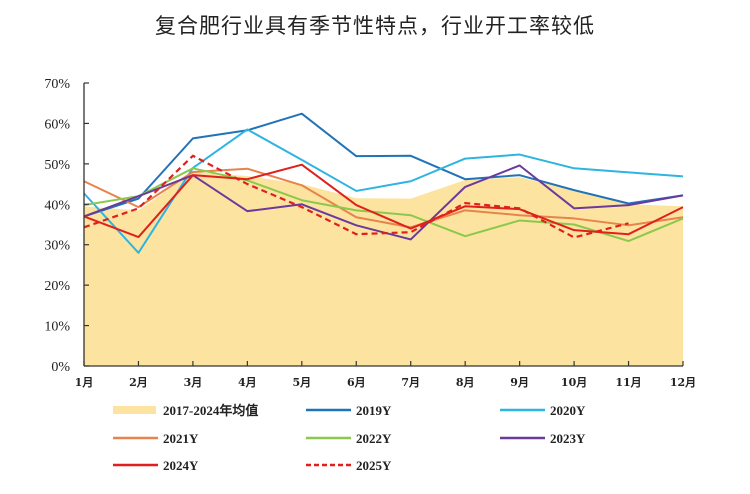 This screenshot has width=750, height=494. What do you see at coordinates (568, 438) in the screenshot?
I see `legend-label: 2023Y` at bounding box center [568, 438].